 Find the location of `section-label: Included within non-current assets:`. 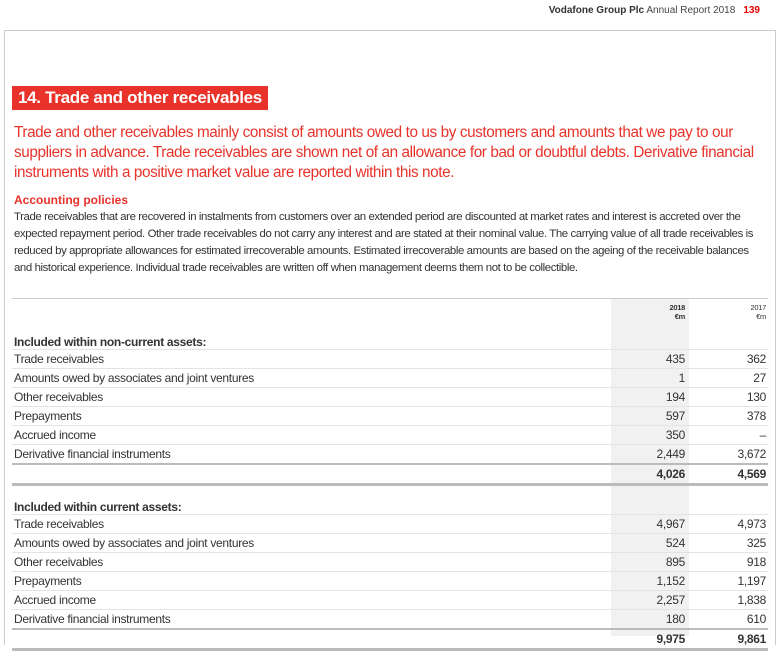

section-label: Included within non-current assets: is located at coordinates (110, 342).